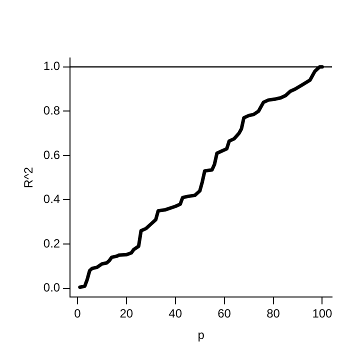 The height and width of the screenshot is (360, 360). I want to click on x-tick-label: 0, so click(78, 313).